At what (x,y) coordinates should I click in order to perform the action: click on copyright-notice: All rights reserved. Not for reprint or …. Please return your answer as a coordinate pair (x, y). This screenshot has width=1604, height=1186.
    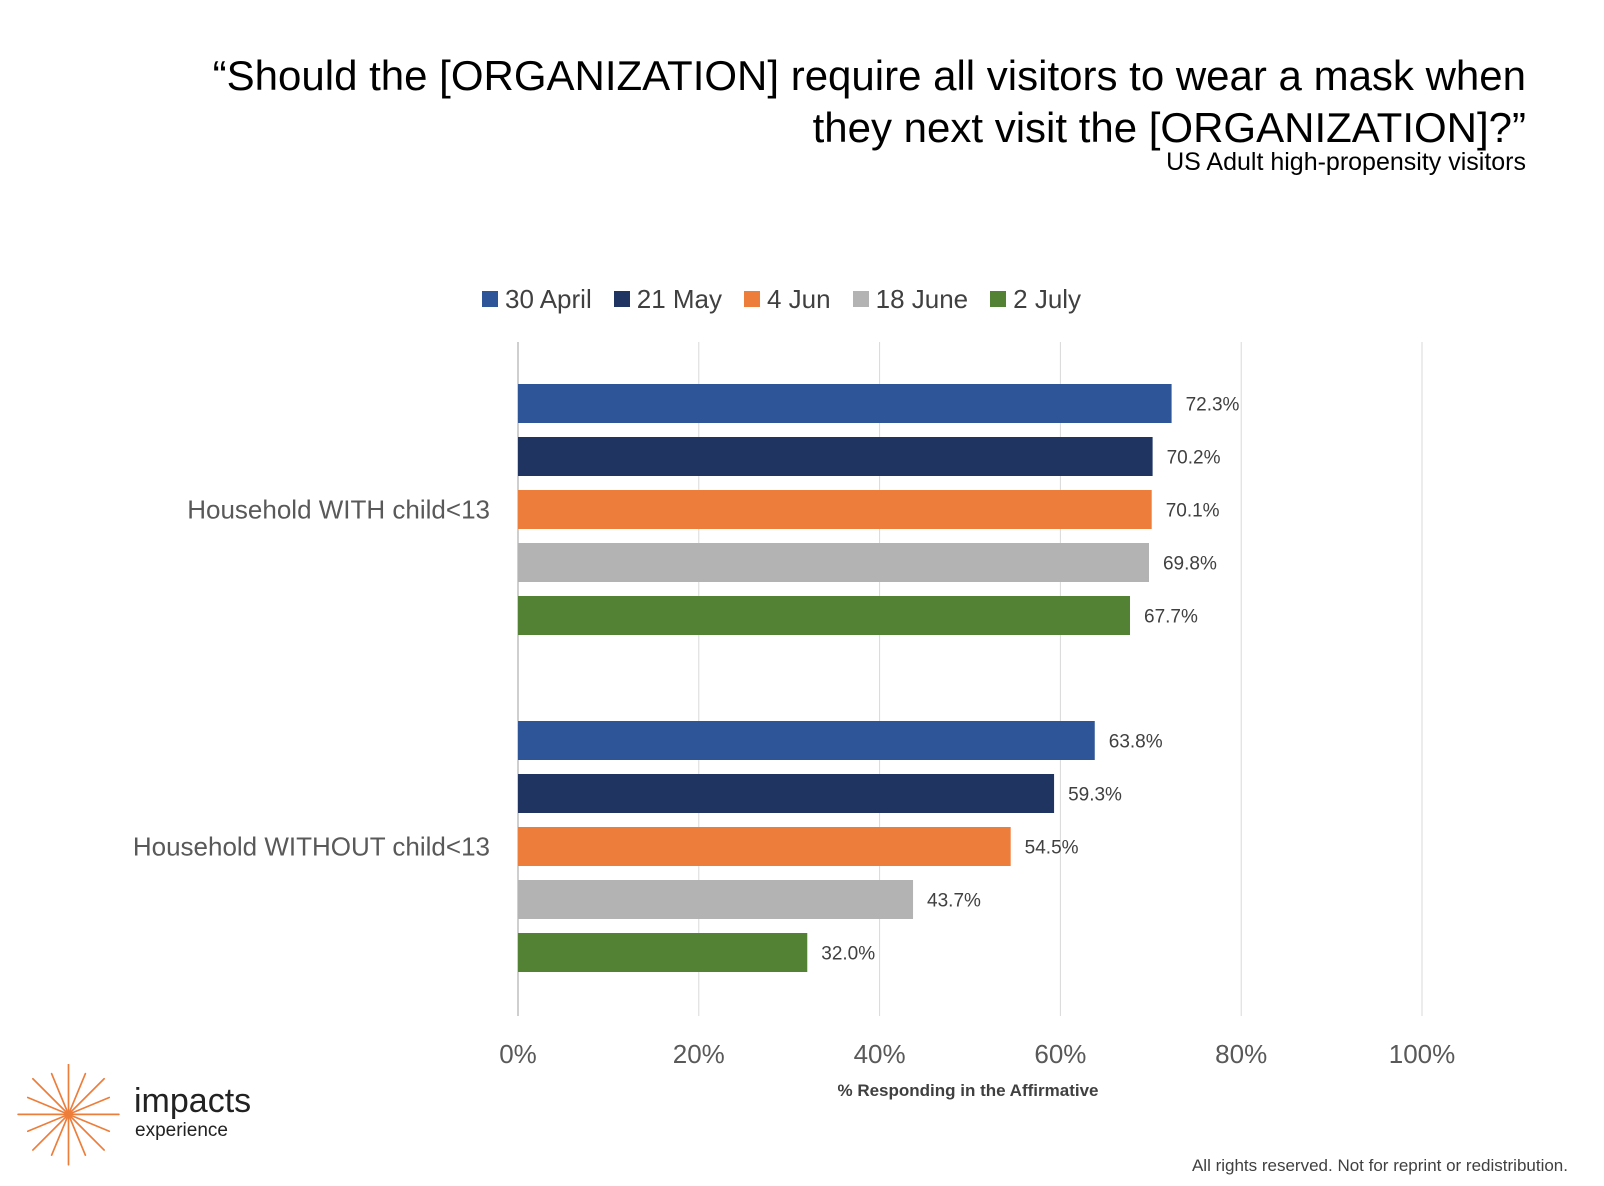
    Looking at the image, I should click on (1379, 1165).